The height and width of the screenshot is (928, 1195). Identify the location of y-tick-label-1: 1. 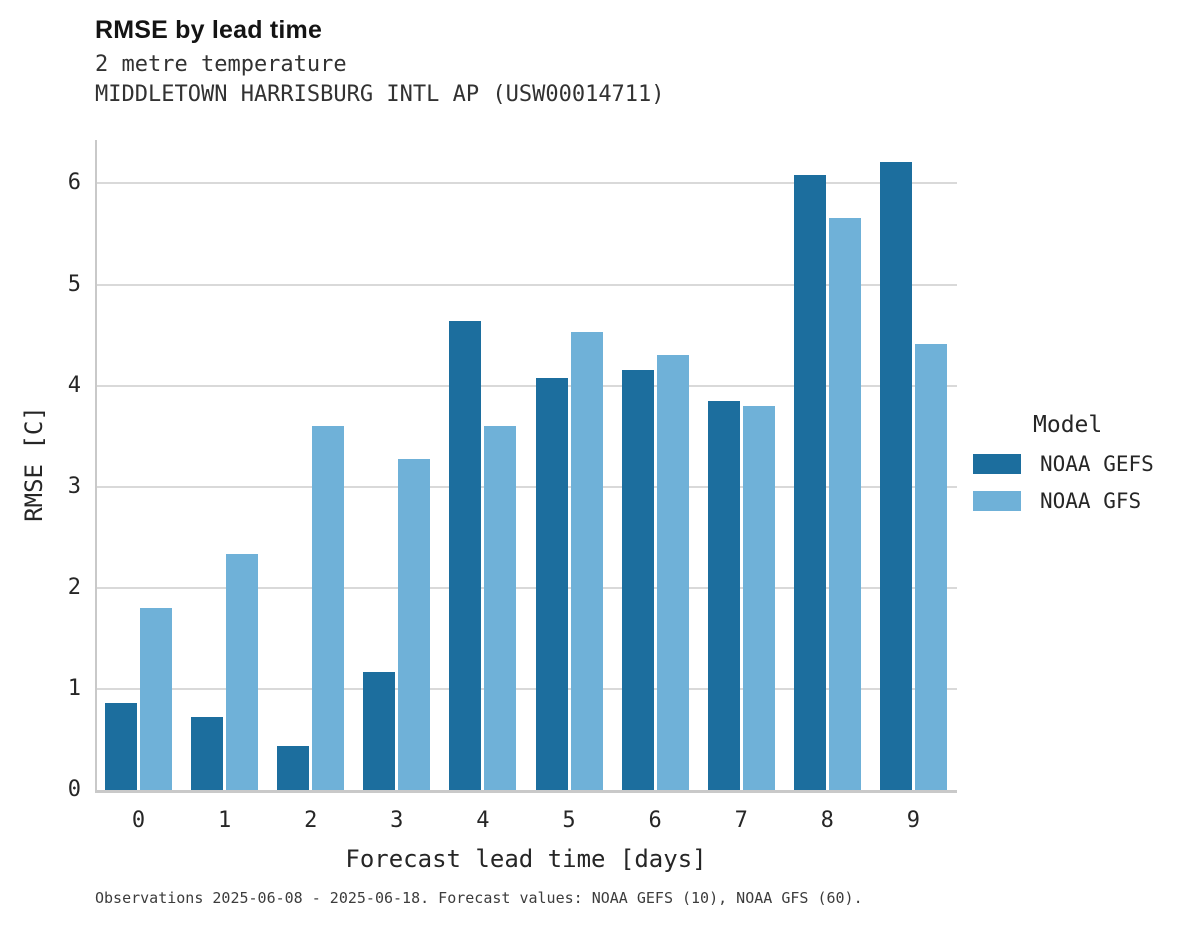
(74, 688).